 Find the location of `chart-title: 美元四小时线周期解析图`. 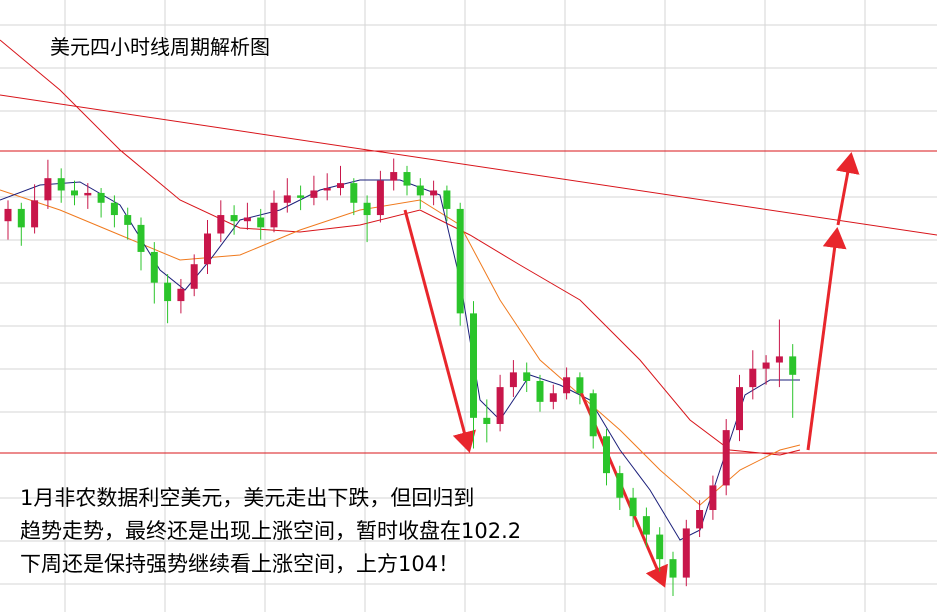

chart-title: 美元四小时线周期解析图 is located at coordinates (160, 47).